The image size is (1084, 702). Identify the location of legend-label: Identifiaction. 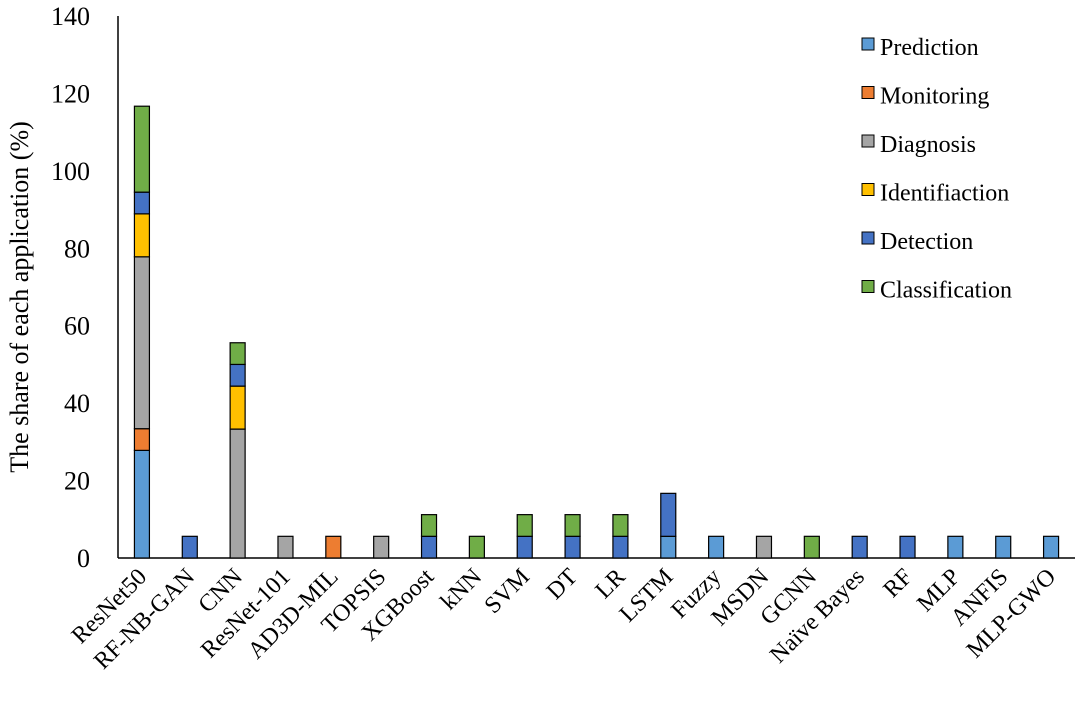
(944, 194).